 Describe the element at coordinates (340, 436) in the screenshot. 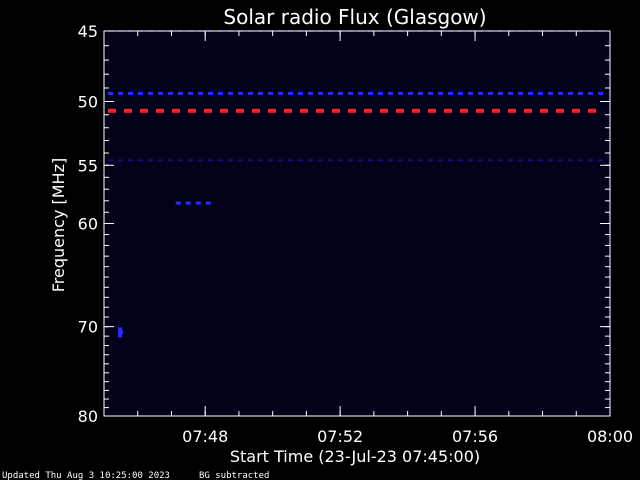

I see `x-tick-label-1: 07:52` at that location.